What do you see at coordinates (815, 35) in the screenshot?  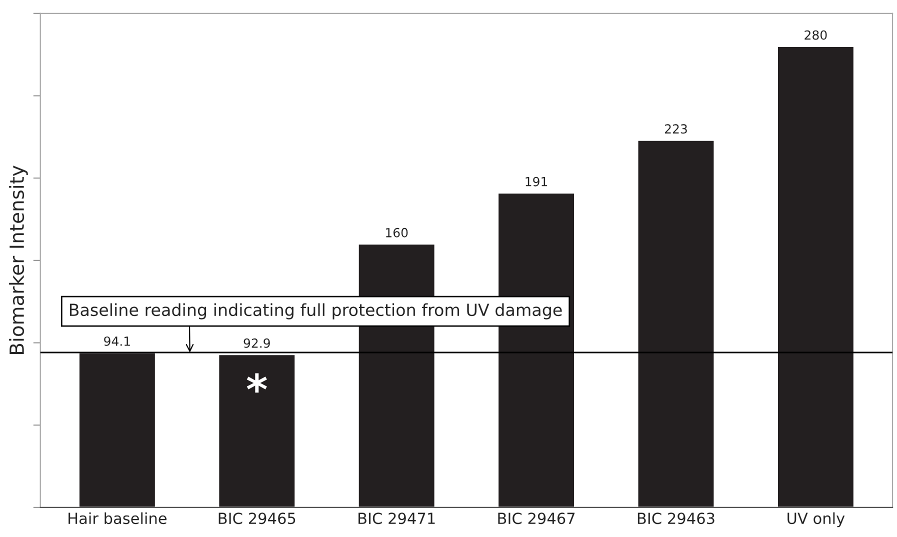 I see `data-label: 280` at bounding box center [815, 35].